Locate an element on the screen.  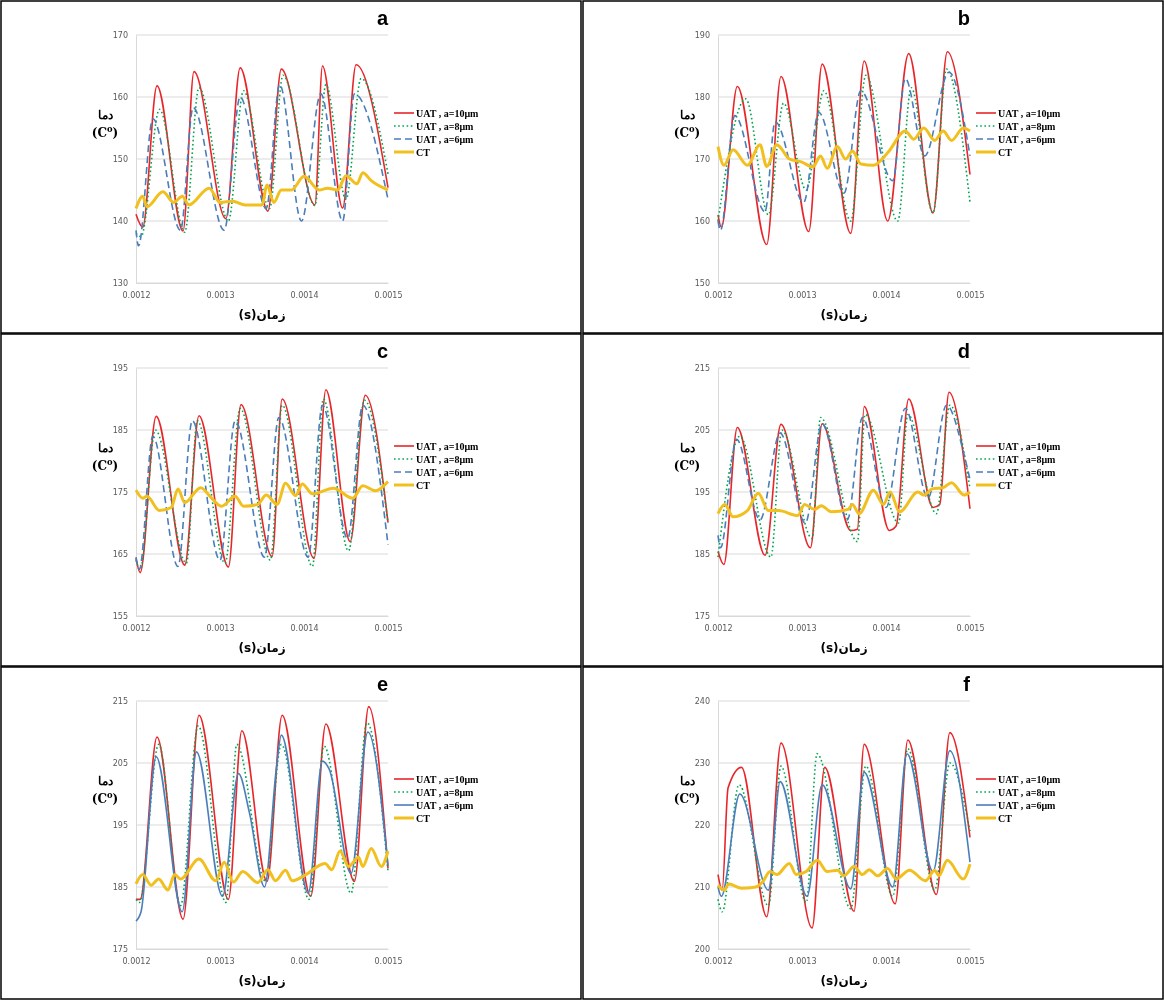
y-tick-label: 190 is located at coordinates (702, 36).